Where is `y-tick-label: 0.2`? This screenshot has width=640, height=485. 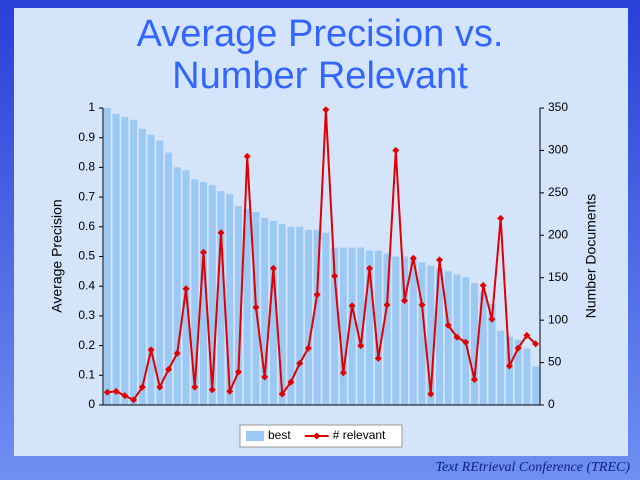 y-tick-label: 0.2 is located at coordinates (86, 345).